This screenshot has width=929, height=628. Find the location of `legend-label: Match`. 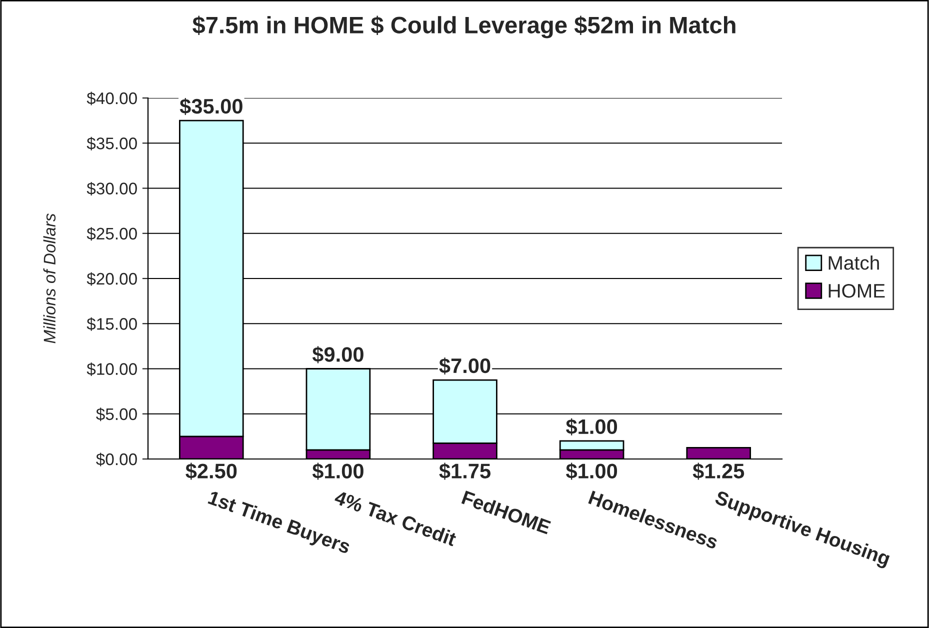

legend-label: Match is located at coordinates (853, 263).